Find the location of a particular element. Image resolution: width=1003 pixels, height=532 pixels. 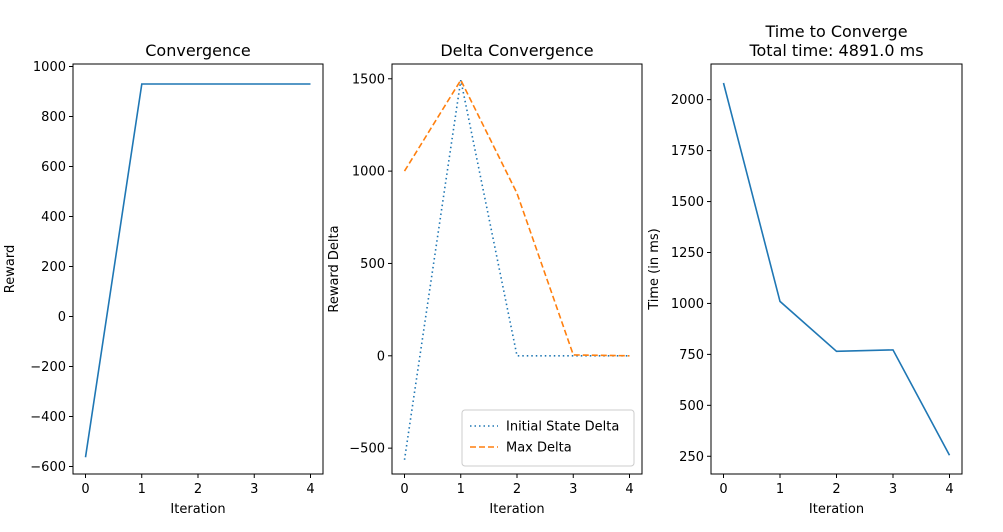

y-tick-label: −200 is located at coordinates (48, 367).